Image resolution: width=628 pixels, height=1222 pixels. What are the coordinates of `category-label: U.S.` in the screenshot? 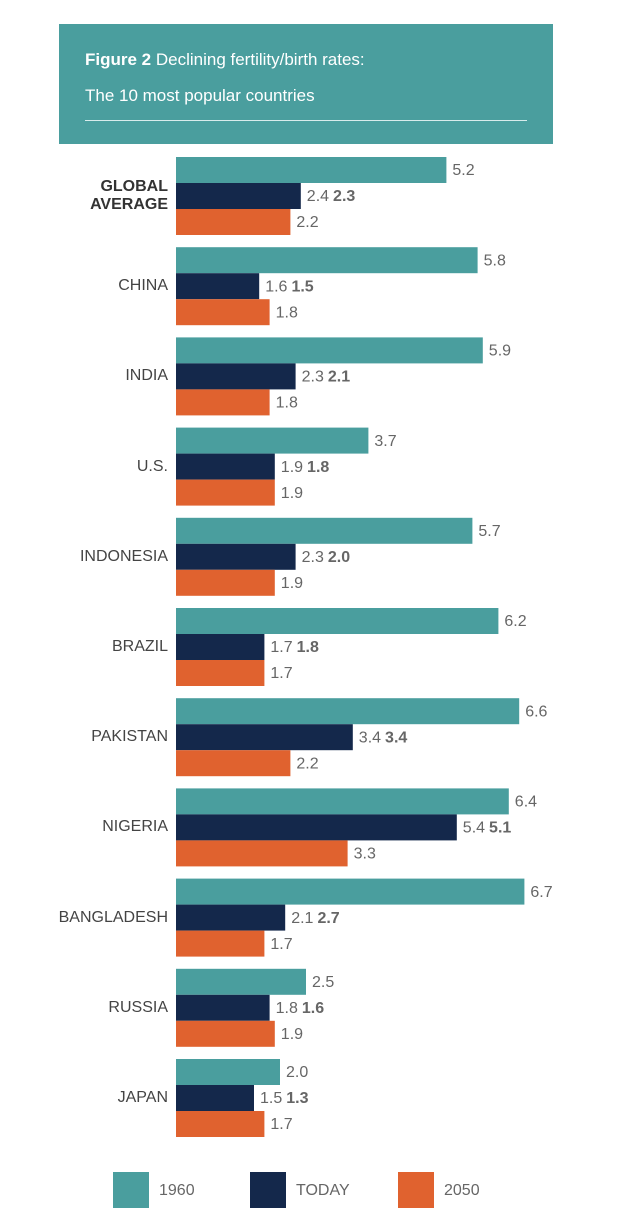 It's located at (152, 466).